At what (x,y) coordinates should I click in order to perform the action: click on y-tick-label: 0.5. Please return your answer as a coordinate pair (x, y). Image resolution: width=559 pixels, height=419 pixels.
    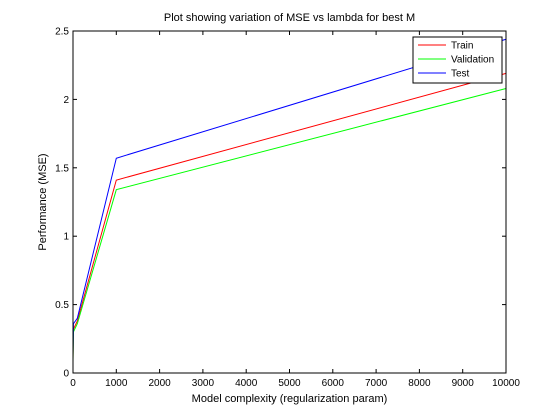
    Looking at the image, I should click on (62, 305).